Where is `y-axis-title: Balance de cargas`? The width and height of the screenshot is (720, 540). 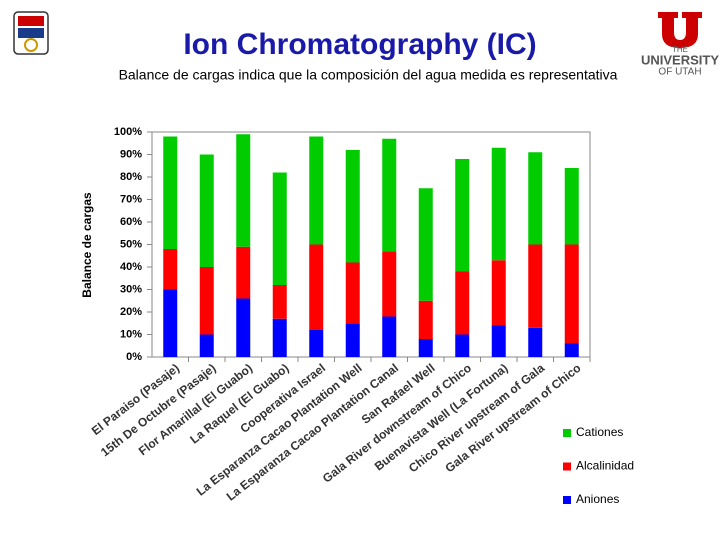
y-axis-title: Balance de cargas is located at coordinates (87, 245).